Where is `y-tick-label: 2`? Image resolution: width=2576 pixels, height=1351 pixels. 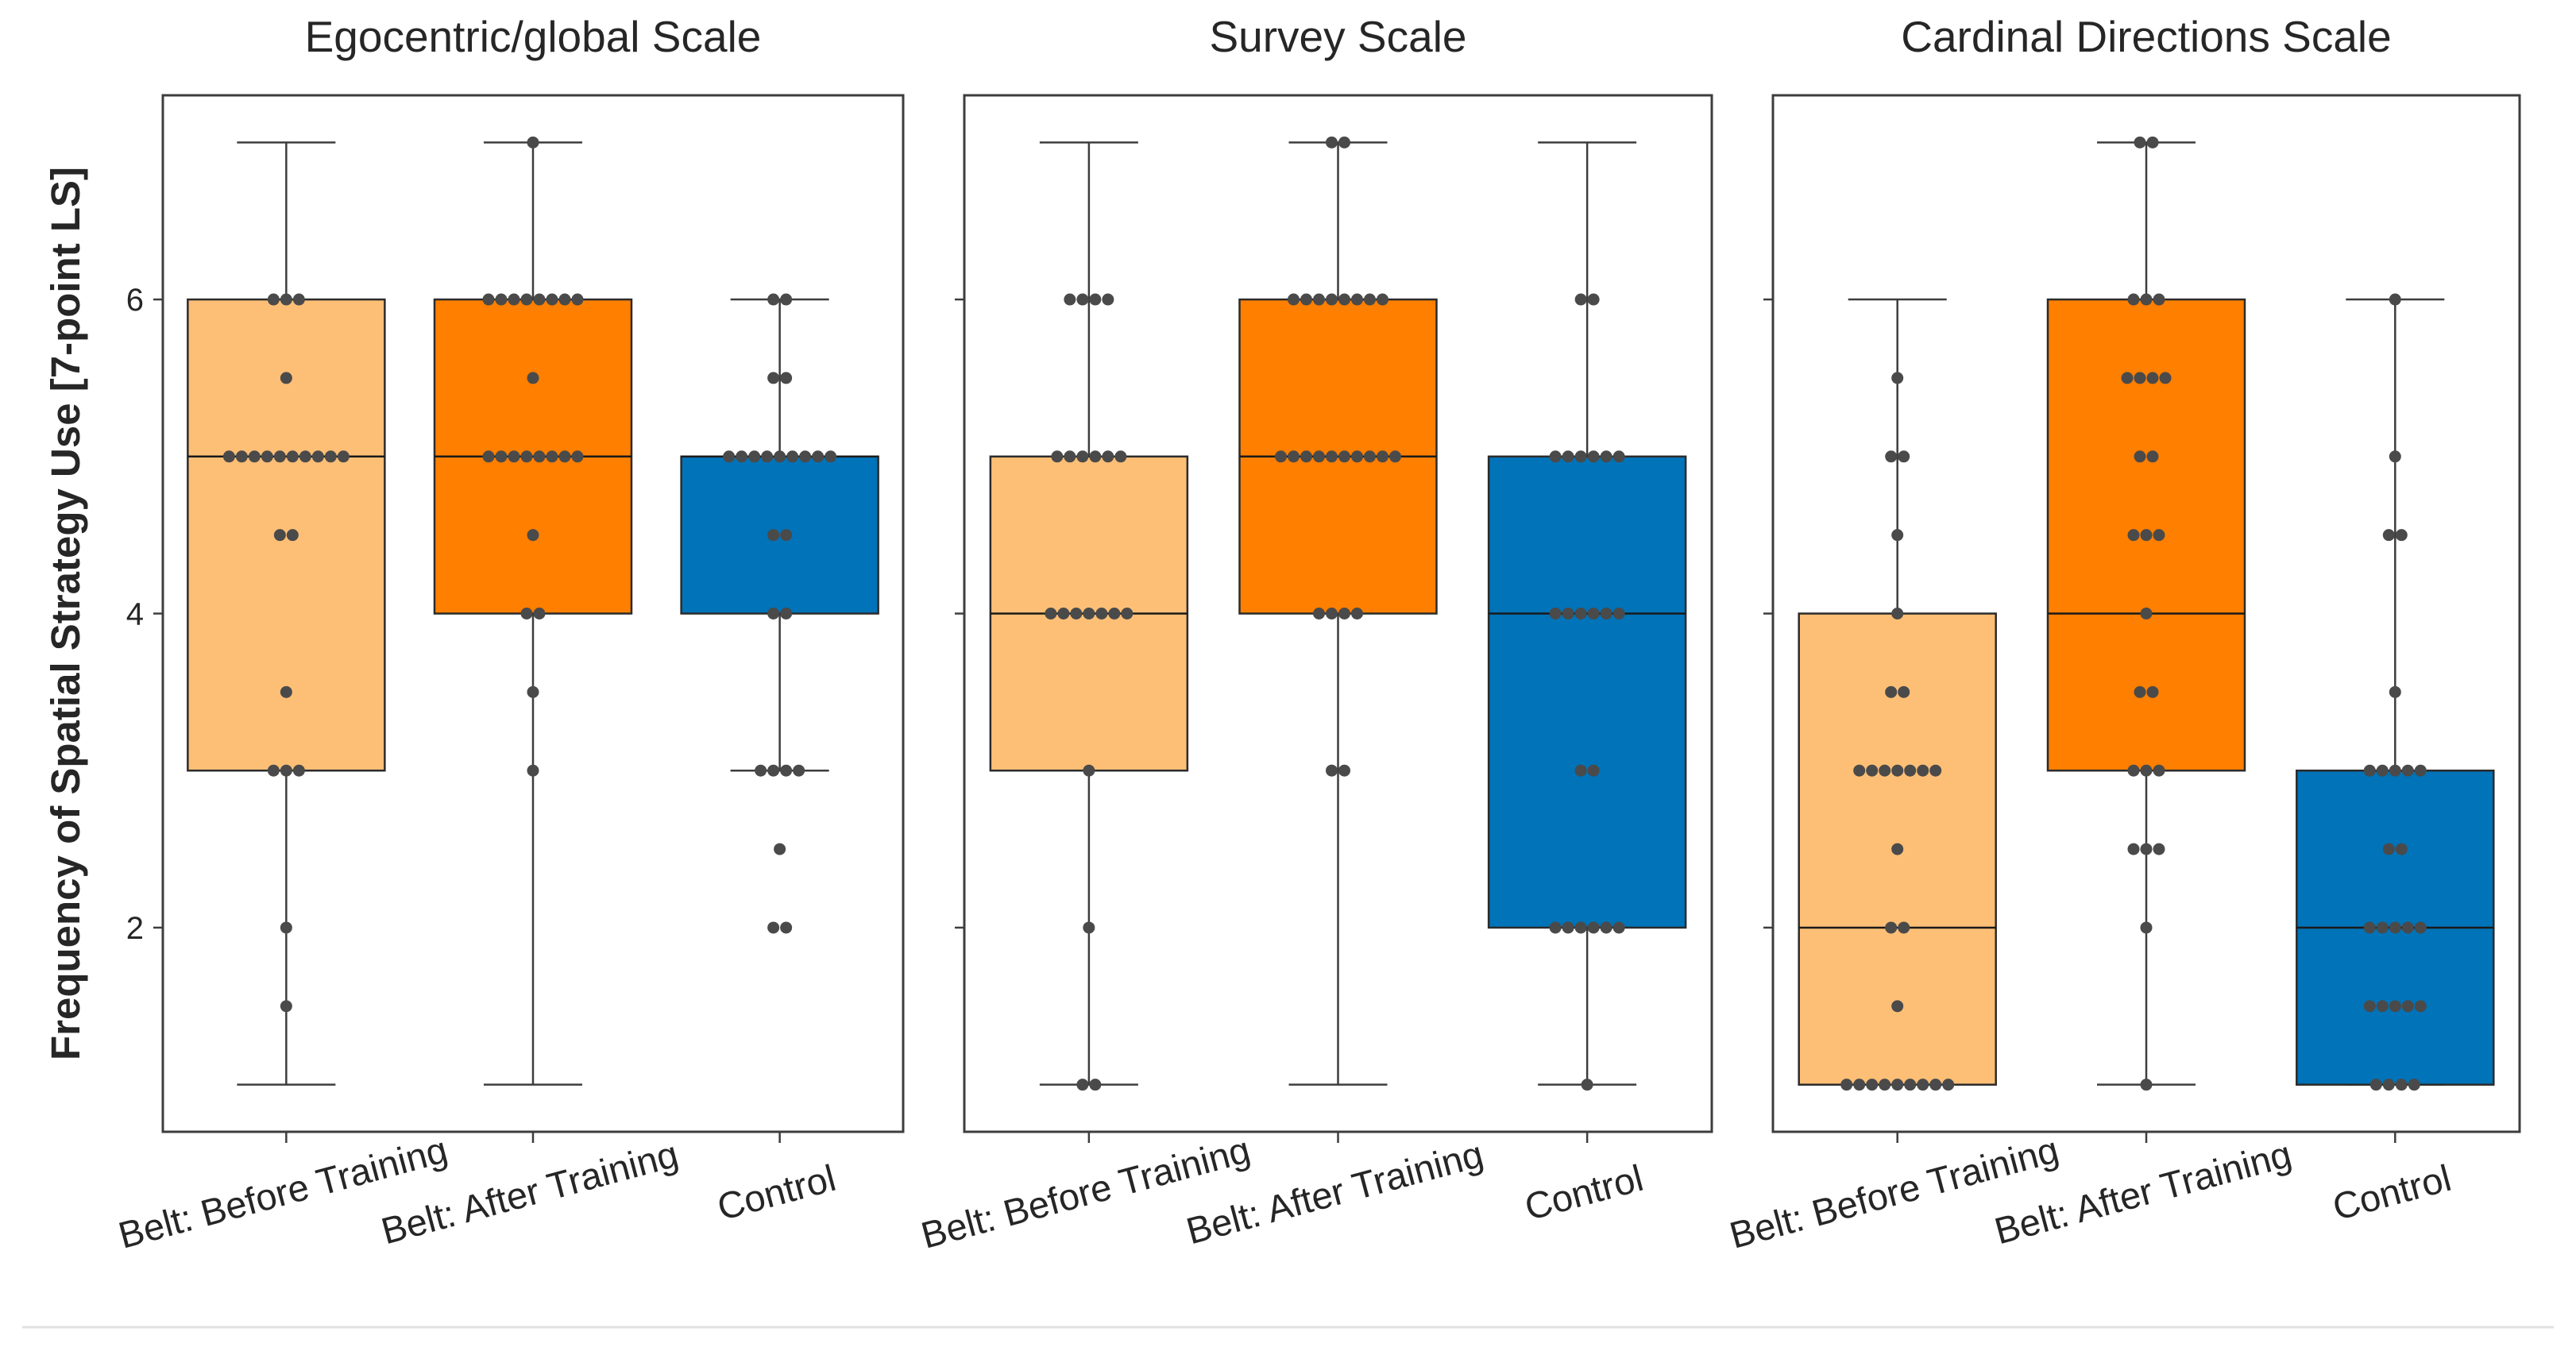 y-tick-label: 2 is located at coordinates (135, 929).